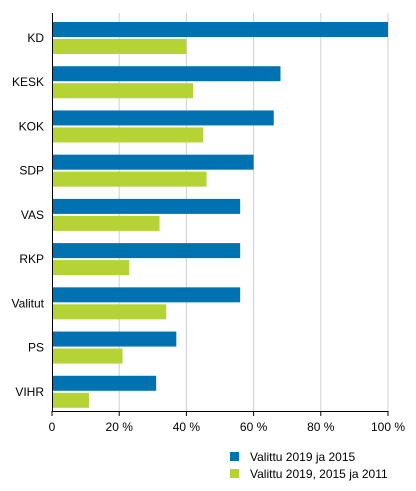  I want to click on x-tick-label: 40 %, so click(187, 427).